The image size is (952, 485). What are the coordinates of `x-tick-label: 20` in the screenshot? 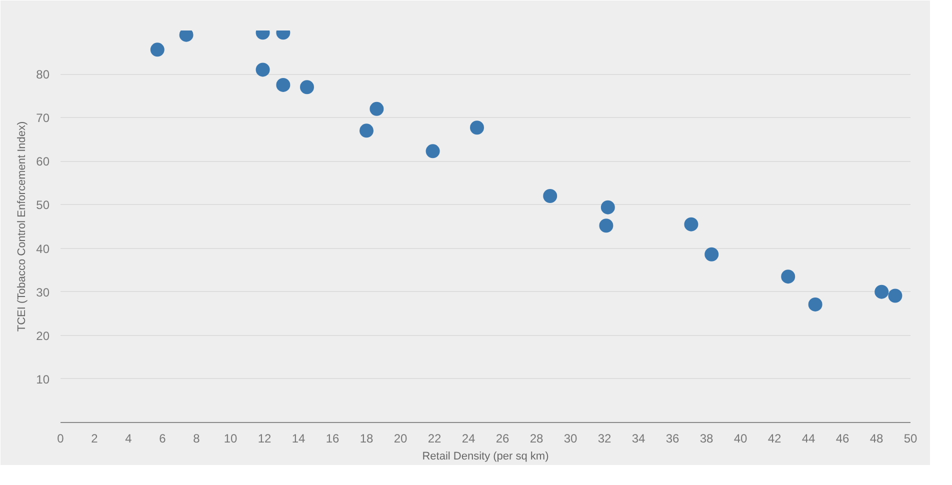 It's located at (401, 439).